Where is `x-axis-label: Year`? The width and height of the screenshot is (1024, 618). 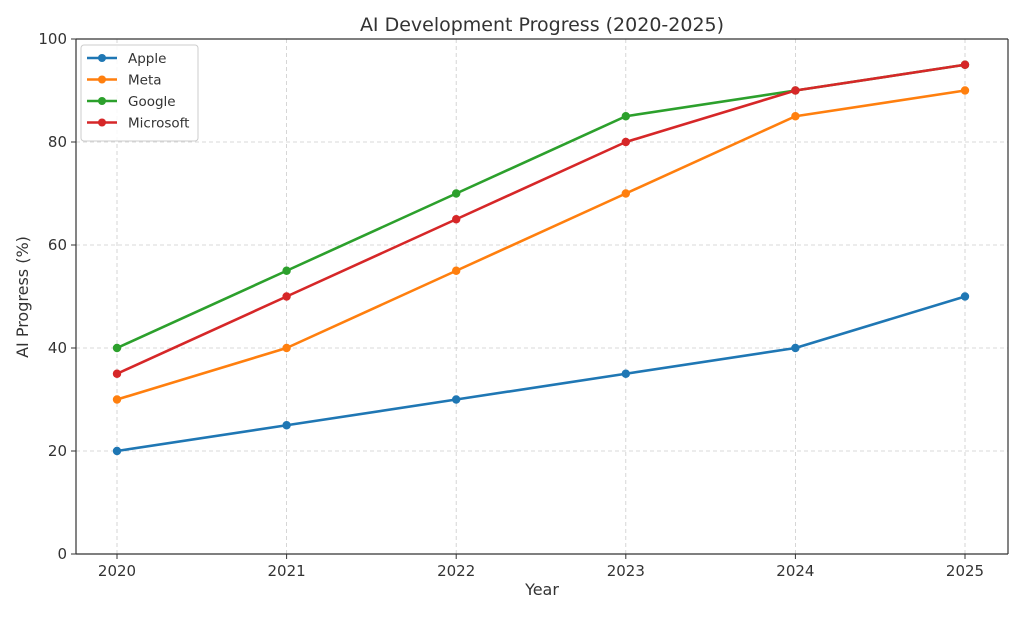 x-axis-label: Year is located at coordinates (541, 589).